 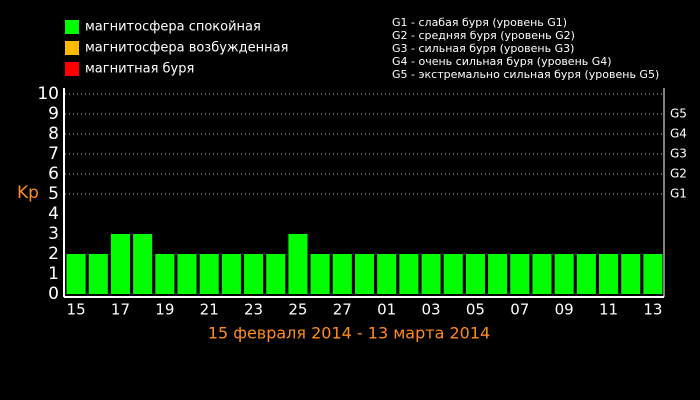 I want to click on y-tick-label: 10, so click(x=48, y=94).